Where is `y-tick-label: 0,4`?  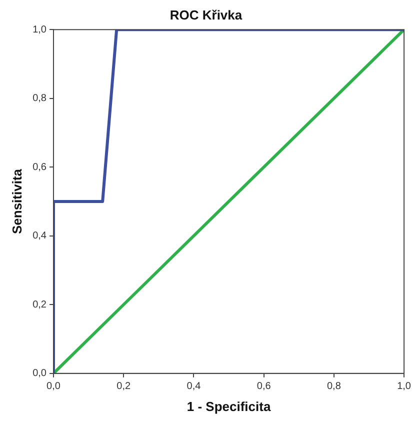
y-tick-label: 0,4 is located at coordinates (39, 236).